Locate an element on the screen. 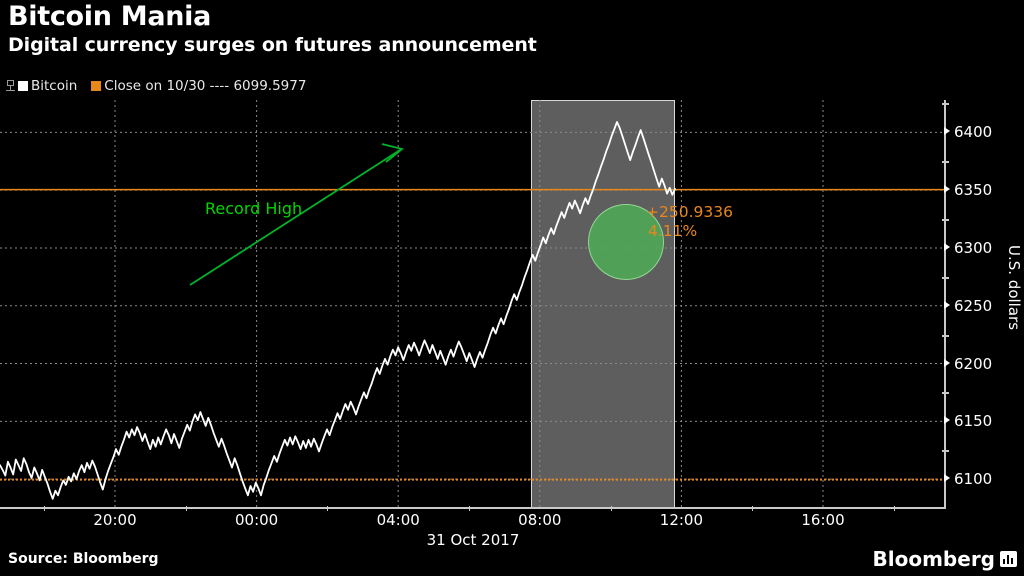 Image resolution: width=1024 pixels, height=576 pixels. record-high-highlight-circle is located at coordinates (626, 242).